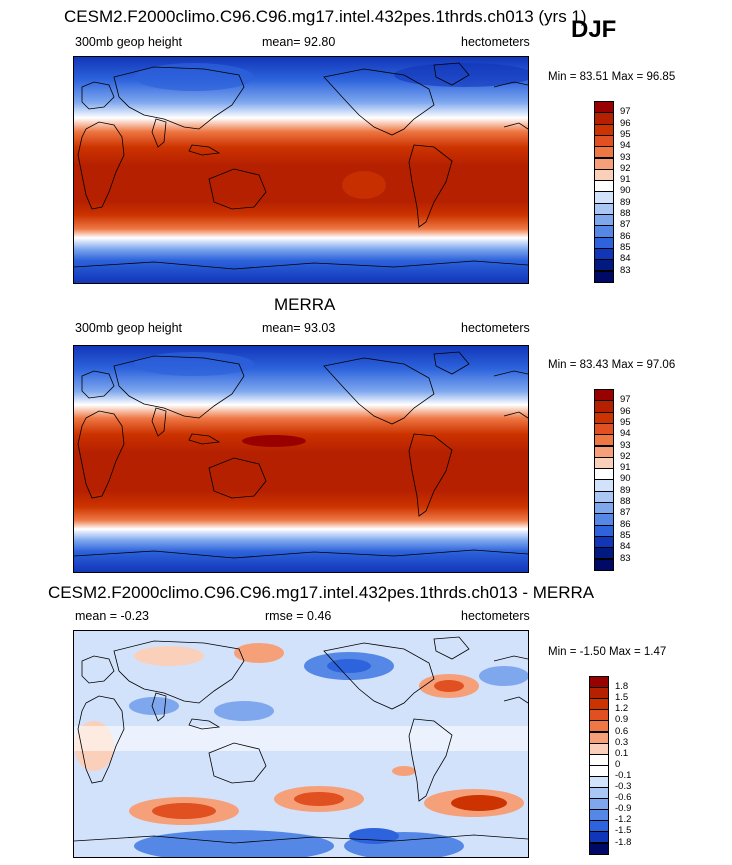  I want to click on colorbar-label: 1.2, so click(622, 709).